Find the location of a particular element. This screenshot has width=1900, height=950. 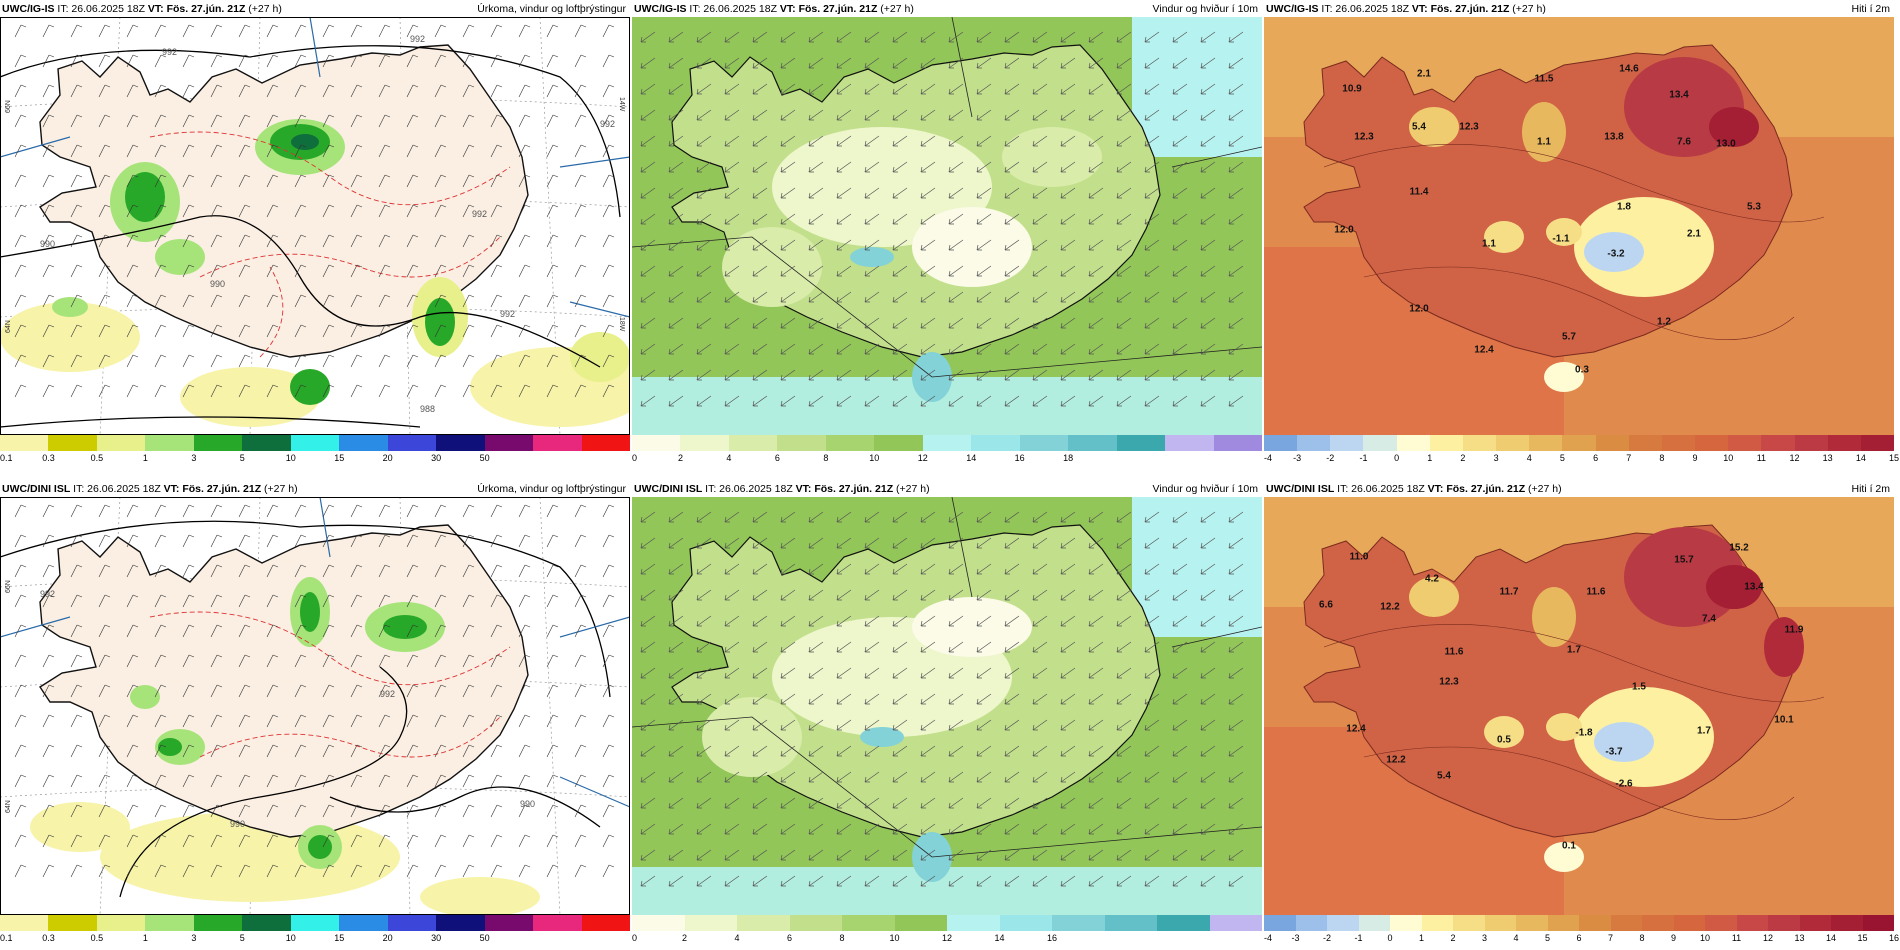

temperature-value: 1.8 is located at coordinates (1624, 207).